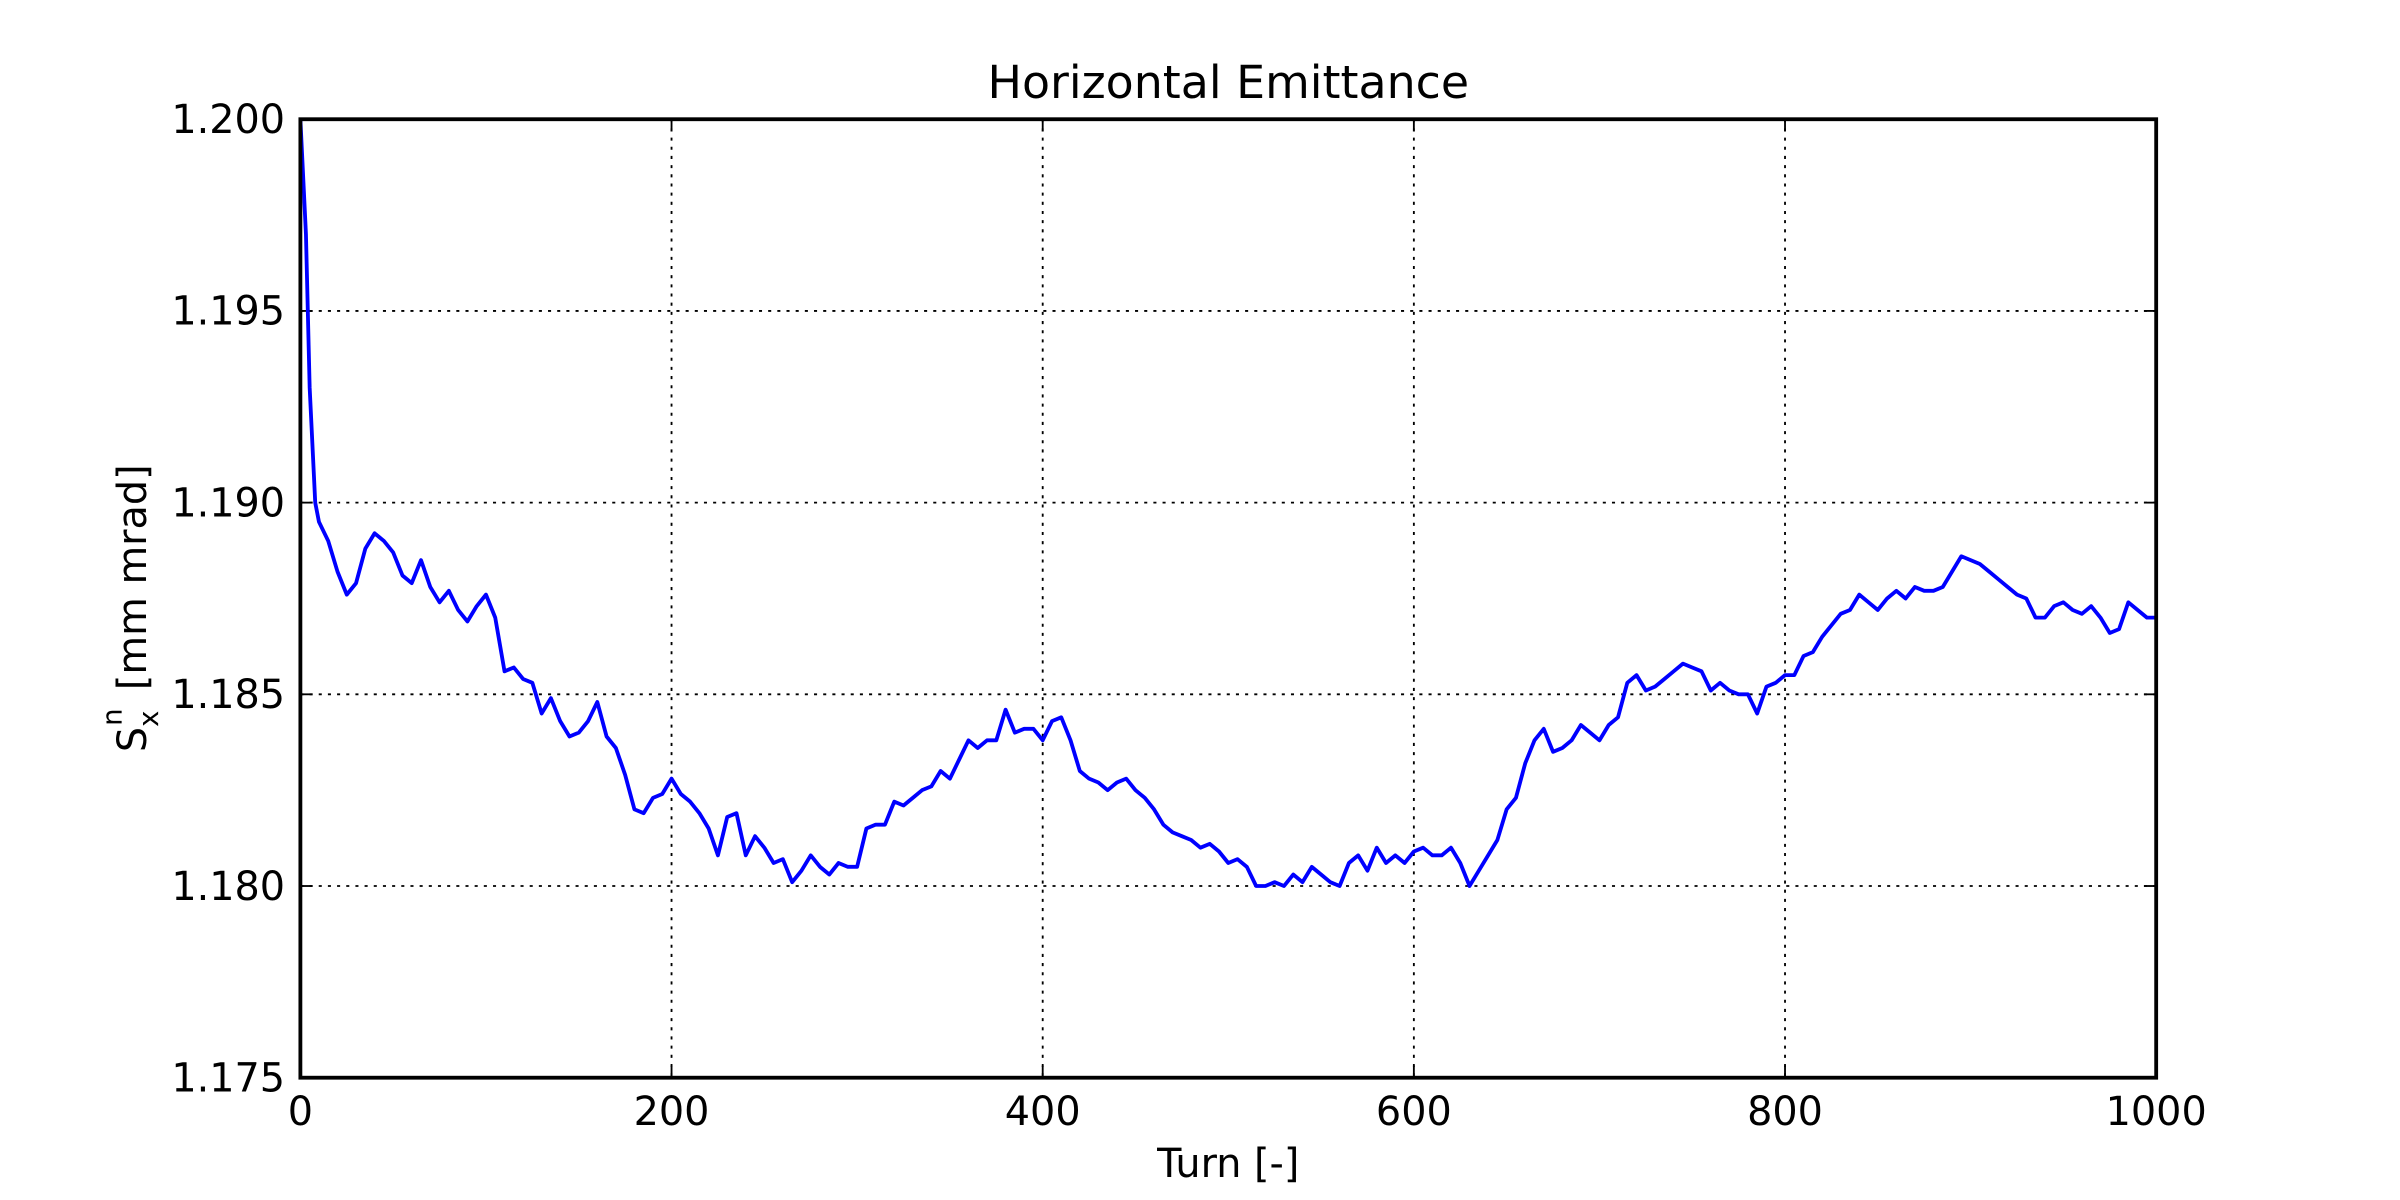  Describe the element at coordinates (1414, 1112) in the screenshot. I see `x-tick-label: 600` at that location.